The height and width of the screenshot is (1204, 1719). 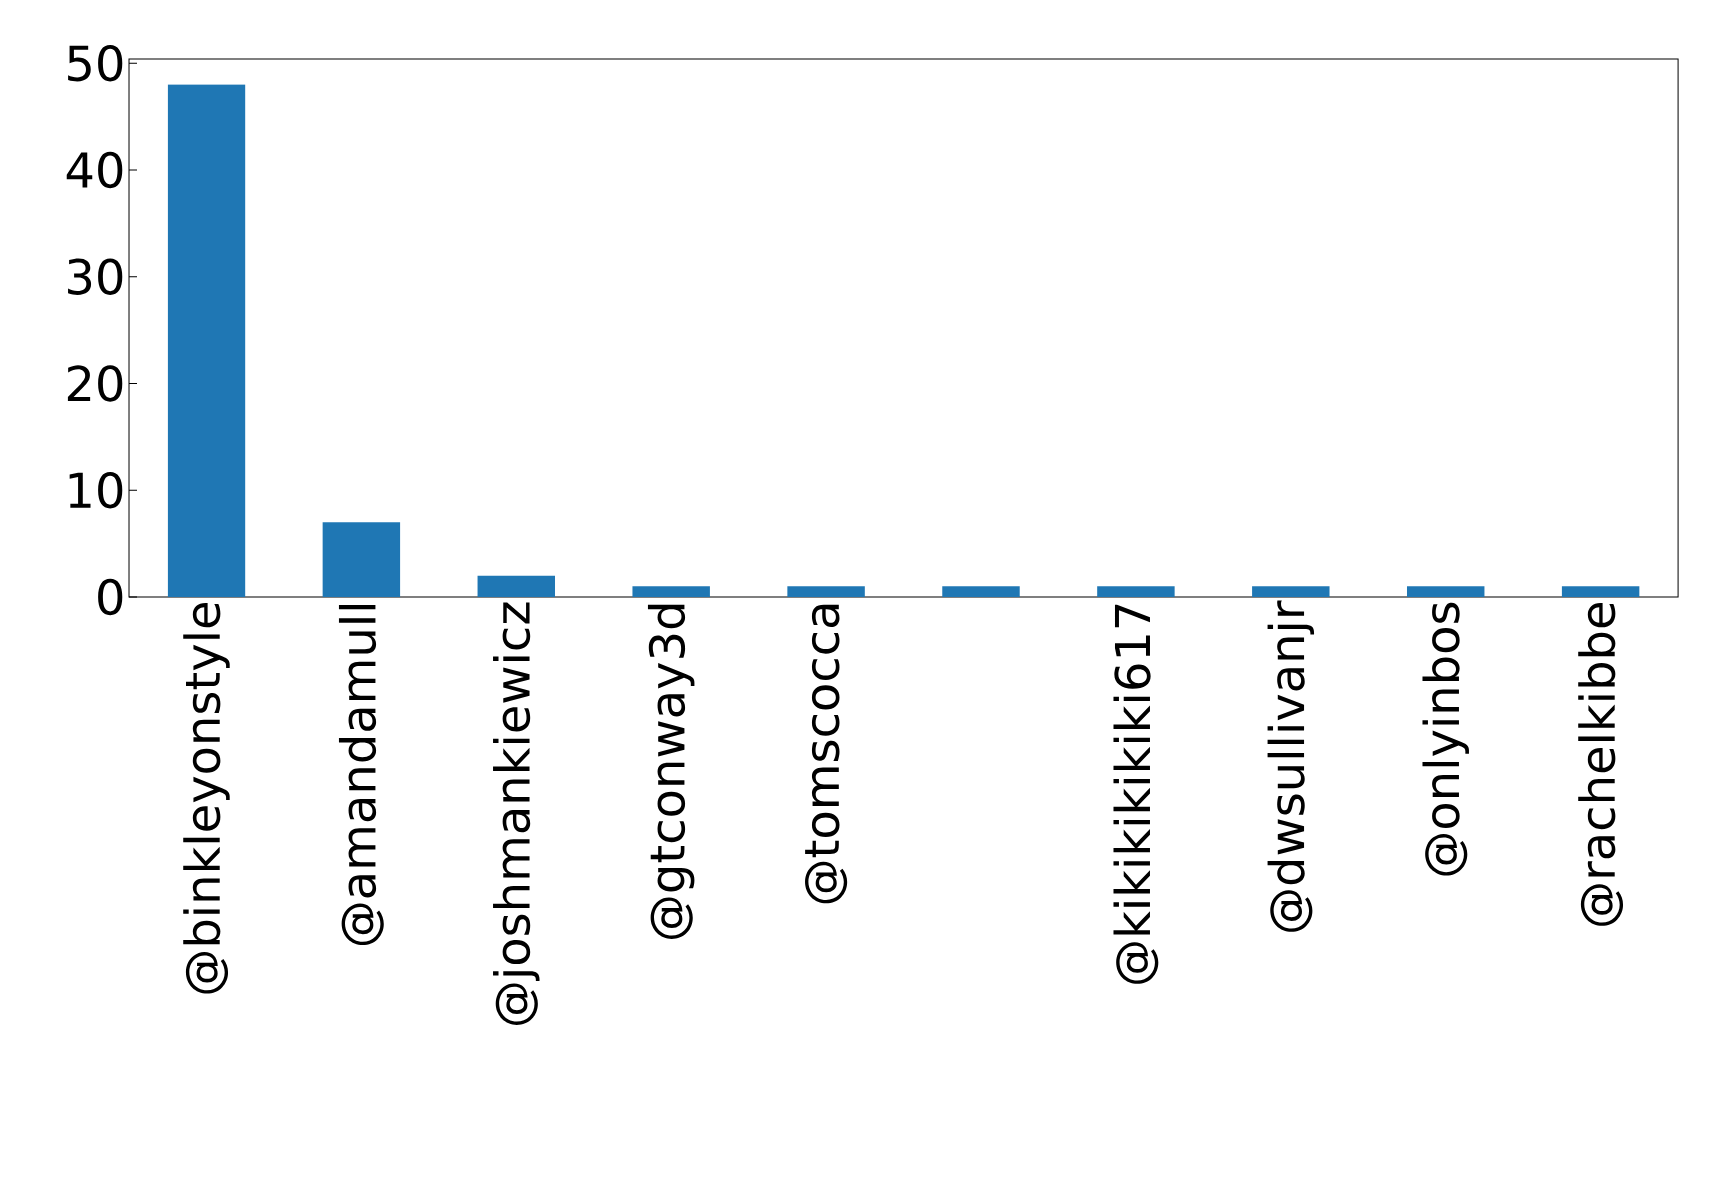 I want to click on x-tick-label: @joshmankiewicz, so click(x=516, y=813).